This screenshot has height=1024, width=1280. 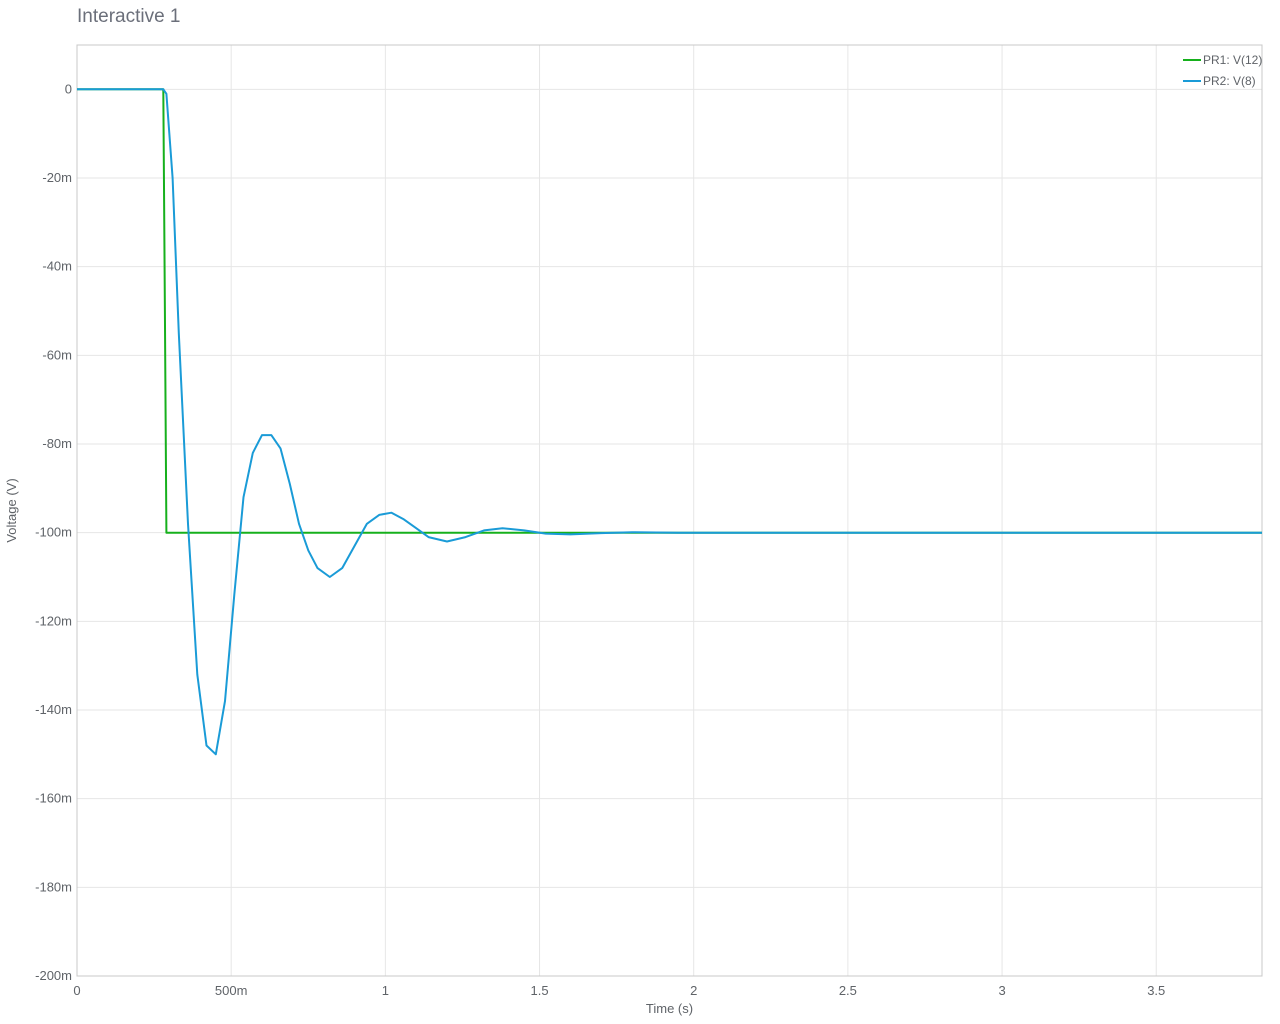 I want to click on y-tick-label: -100m, so click(x=53, y=532).